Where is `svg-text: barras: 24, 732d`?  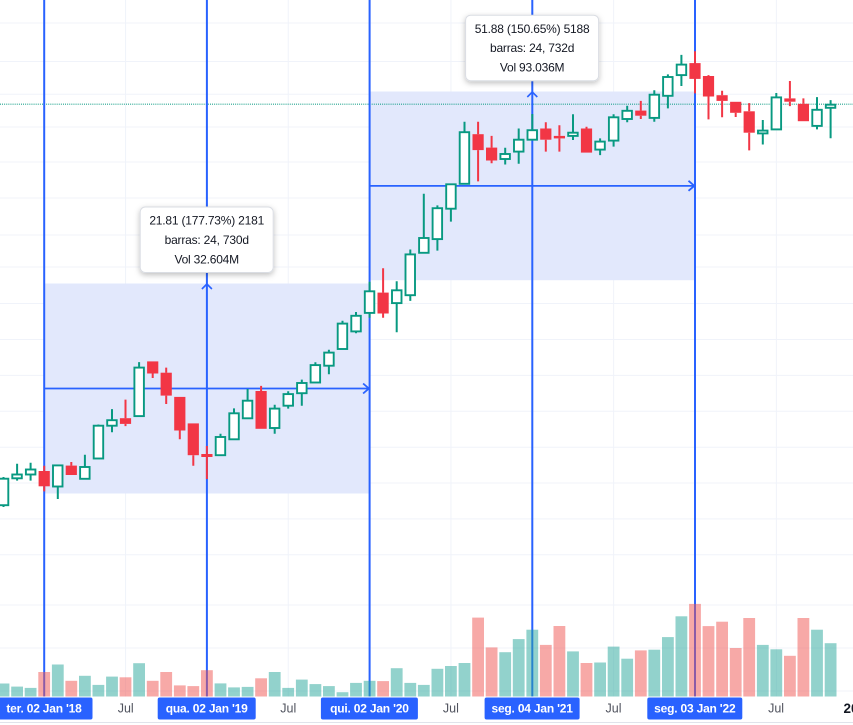
svg-text: barras: 24, 732d is located at coordinates (532, 48).